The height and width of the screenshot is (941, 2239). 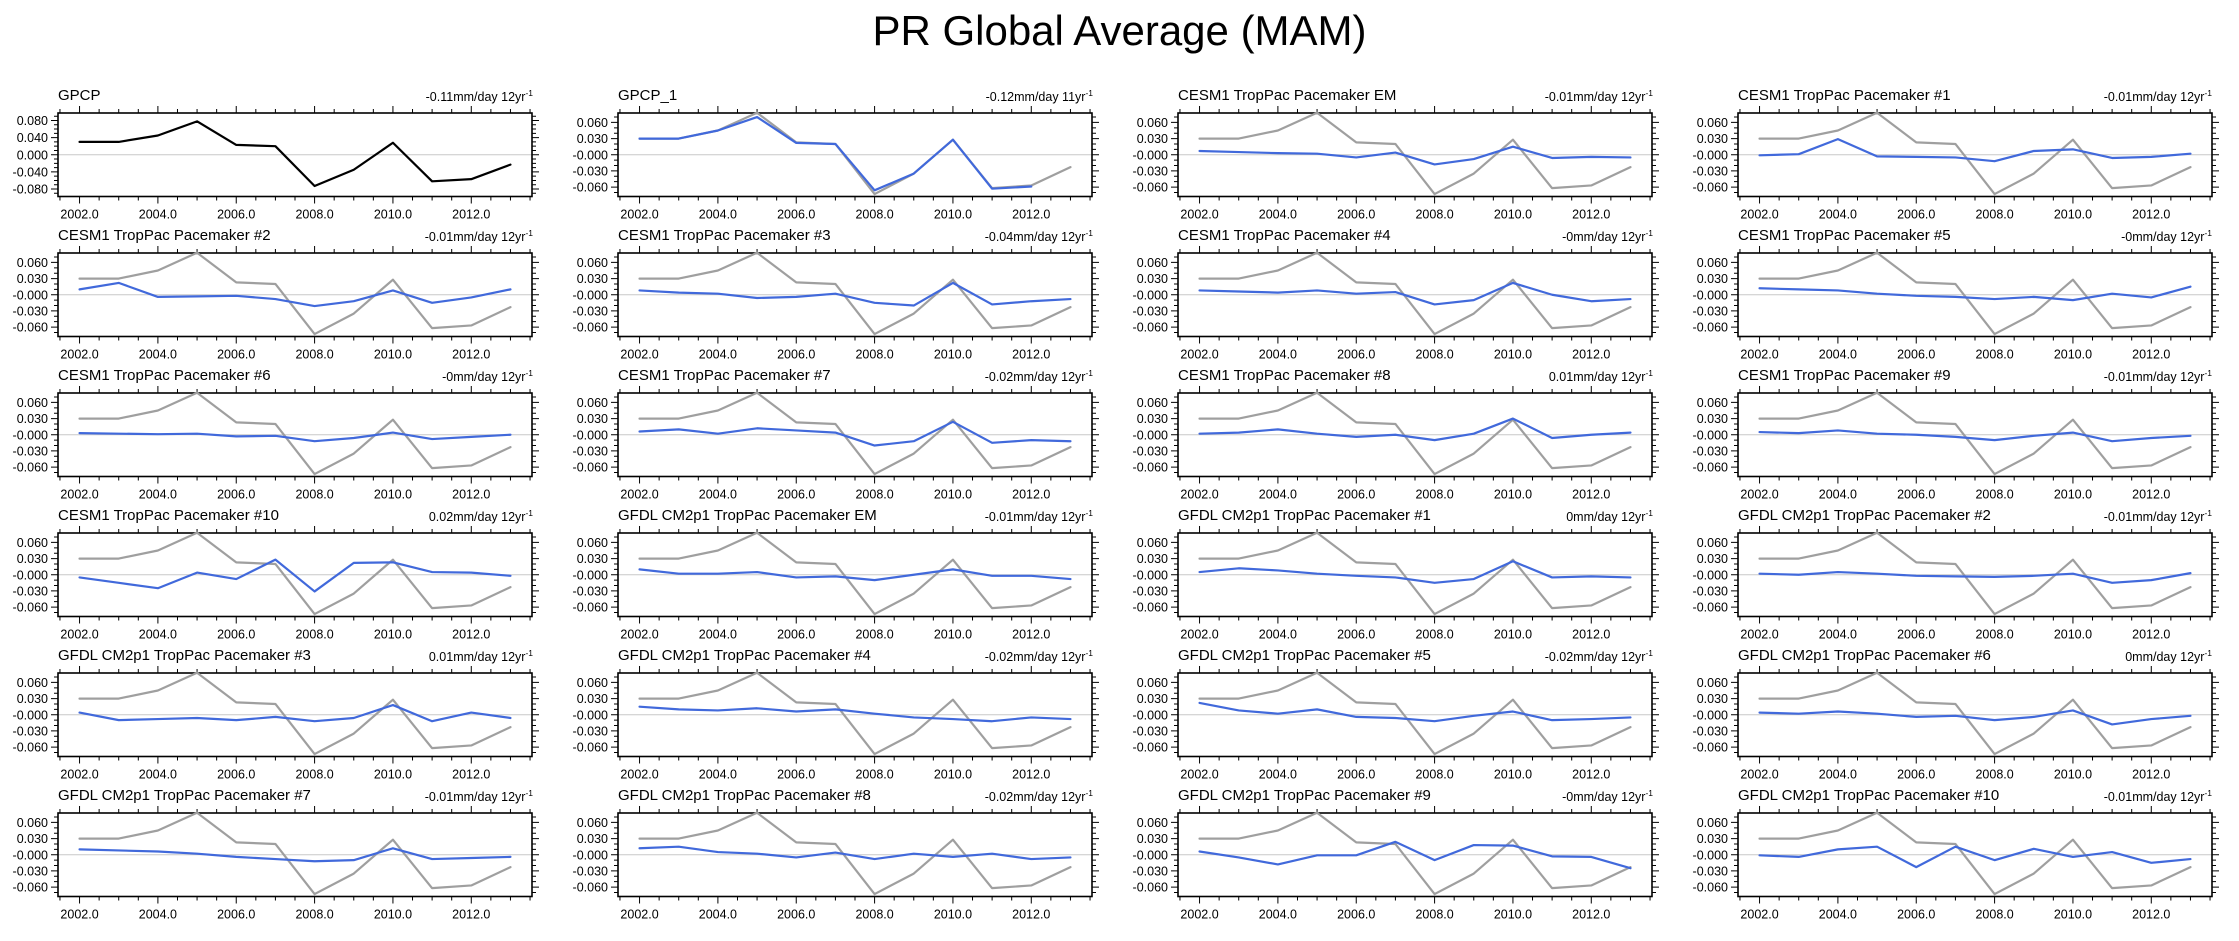 I want to click on panel-trend-label: 0.02mm/day 12yr-1, so click(x=481, y=516).